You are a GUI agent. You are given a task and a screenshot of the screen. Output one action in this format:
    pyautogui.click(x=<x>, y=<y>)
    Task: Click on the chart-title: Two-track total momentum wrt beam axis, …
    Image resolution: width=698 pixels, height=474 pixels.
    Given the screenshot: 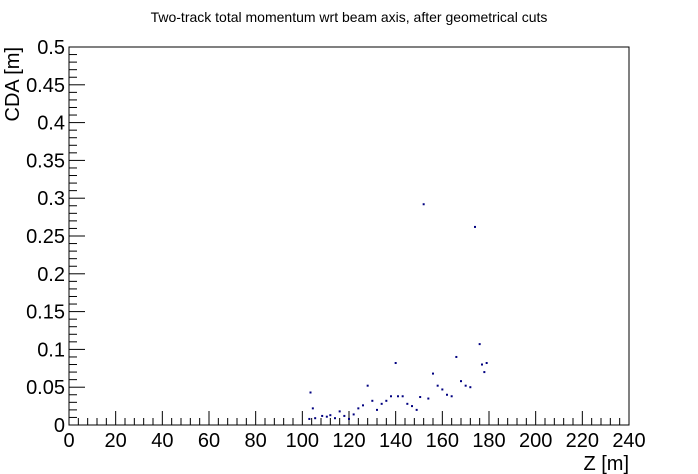 What is the action you would take?
    pyautogui.click(x=349, y=17)
    